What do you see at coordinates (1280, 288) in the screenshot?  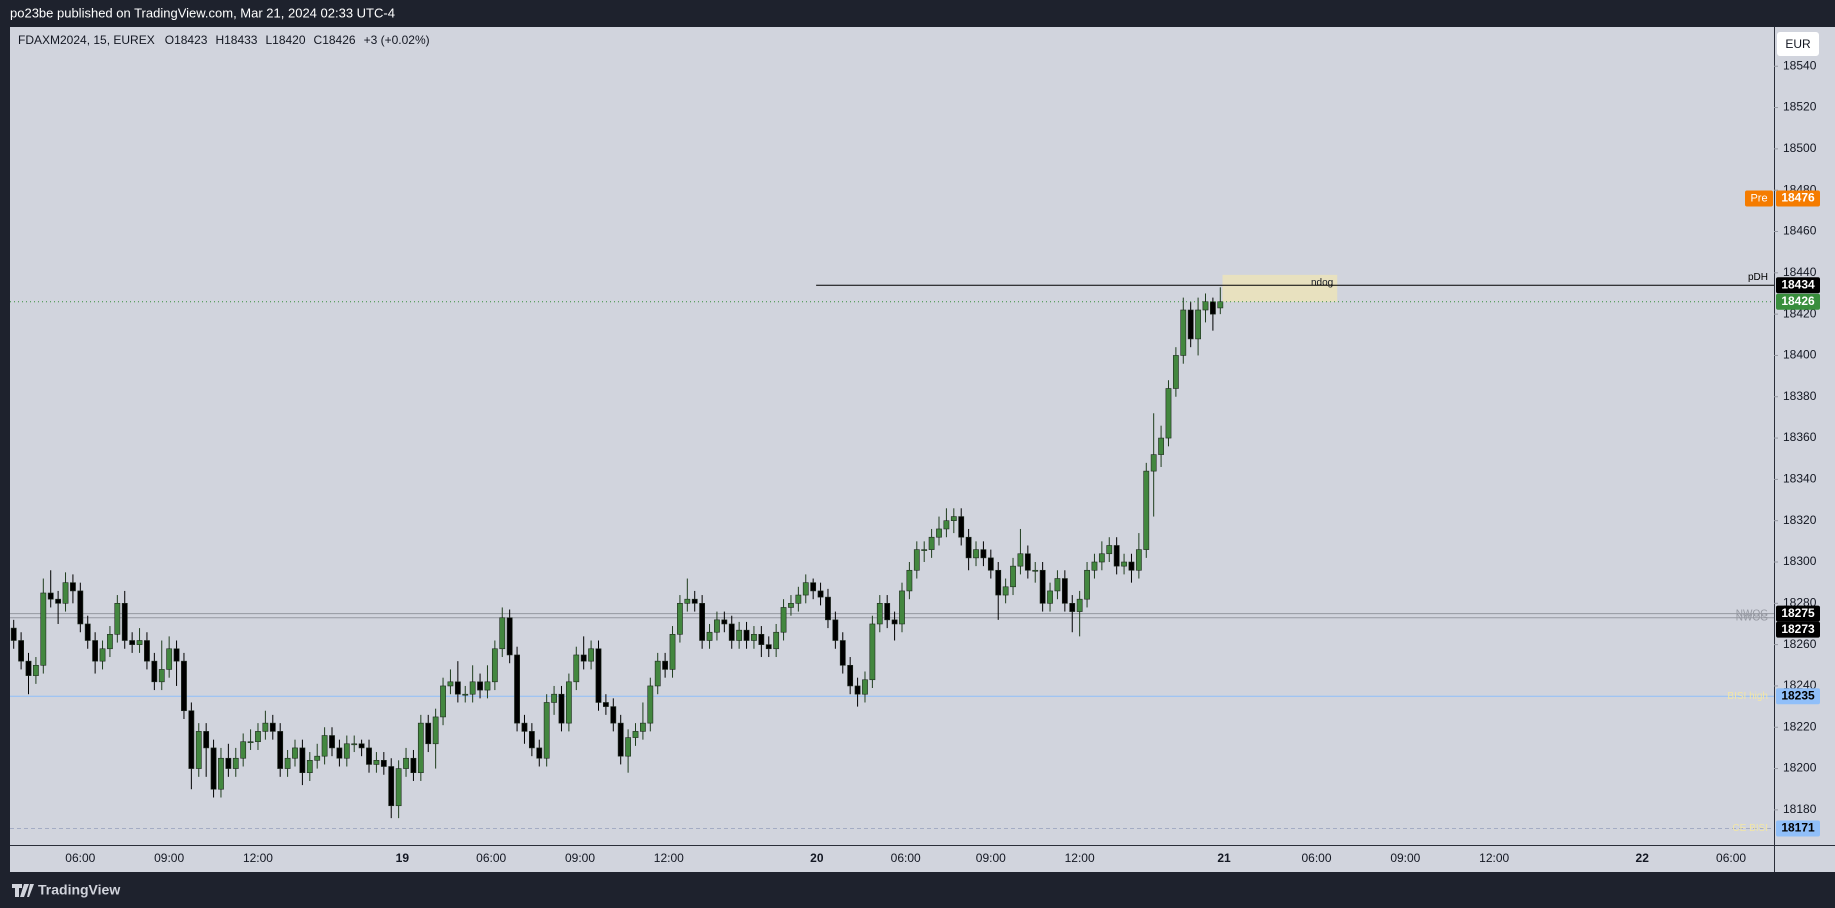 I see `zone` at bounding box center [1280, 288].